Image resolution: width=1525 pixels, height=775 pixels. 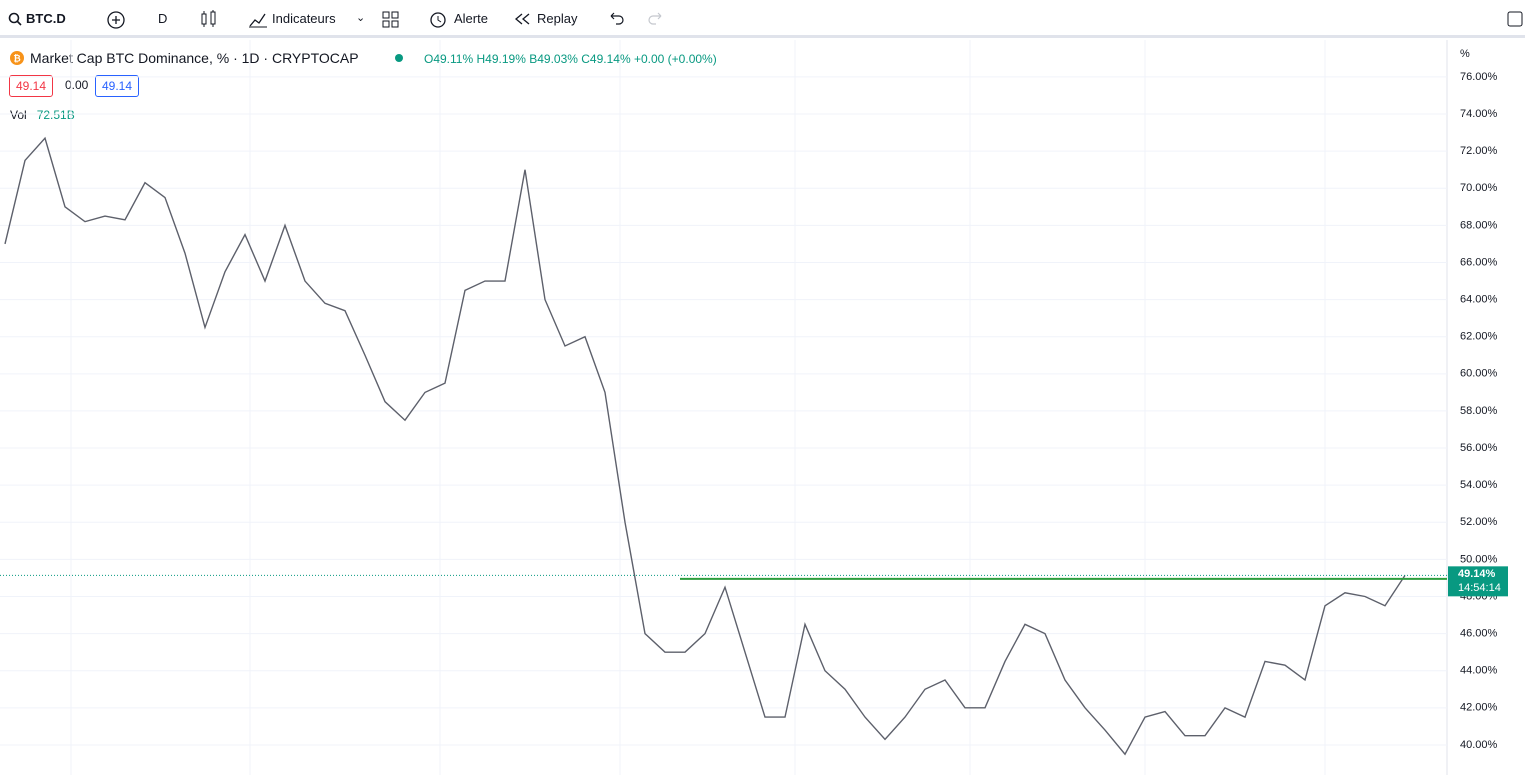 What do you see at coordinates (449, 59) in the screenshot?
I see `open: O49.11%` at bounding box center [449, 59].